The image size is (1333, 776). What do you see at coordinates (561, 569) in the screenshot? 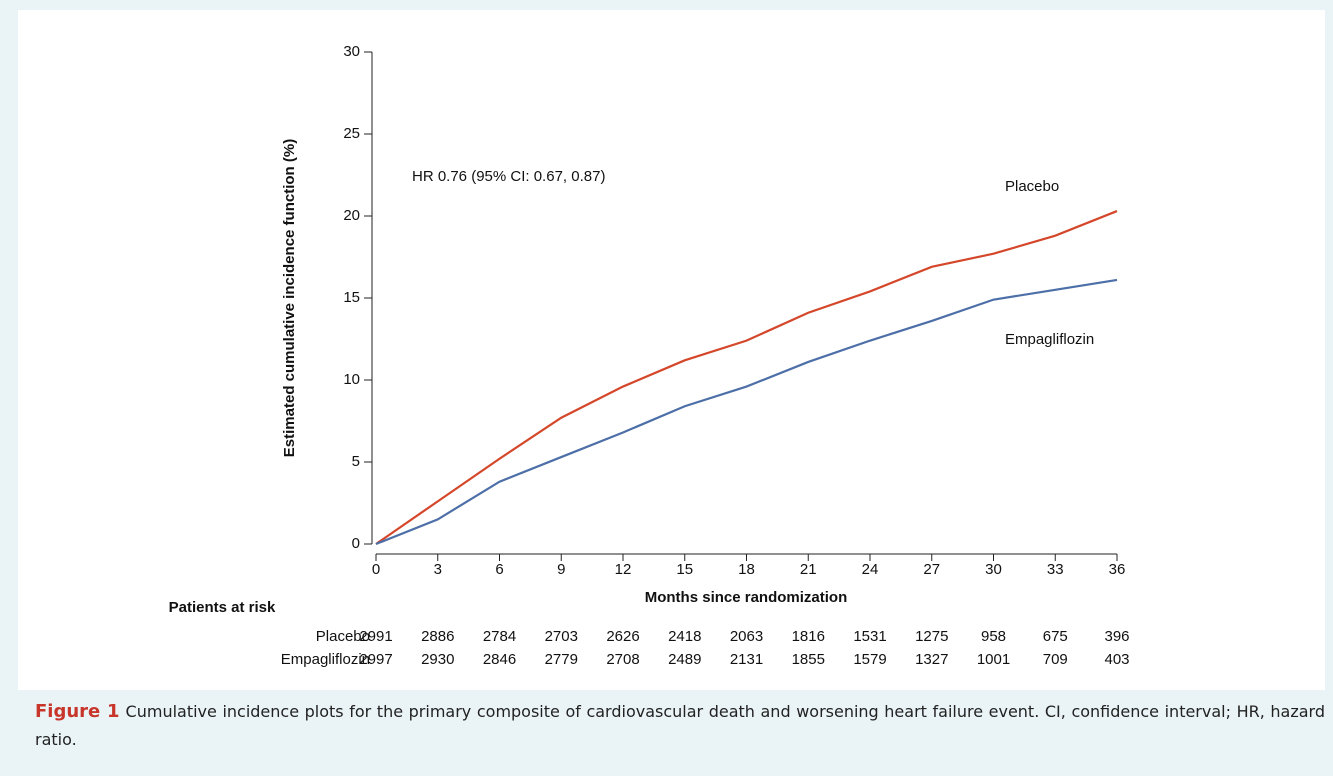
I see `x-tick-label: 9` at bounding box center [561, 569].